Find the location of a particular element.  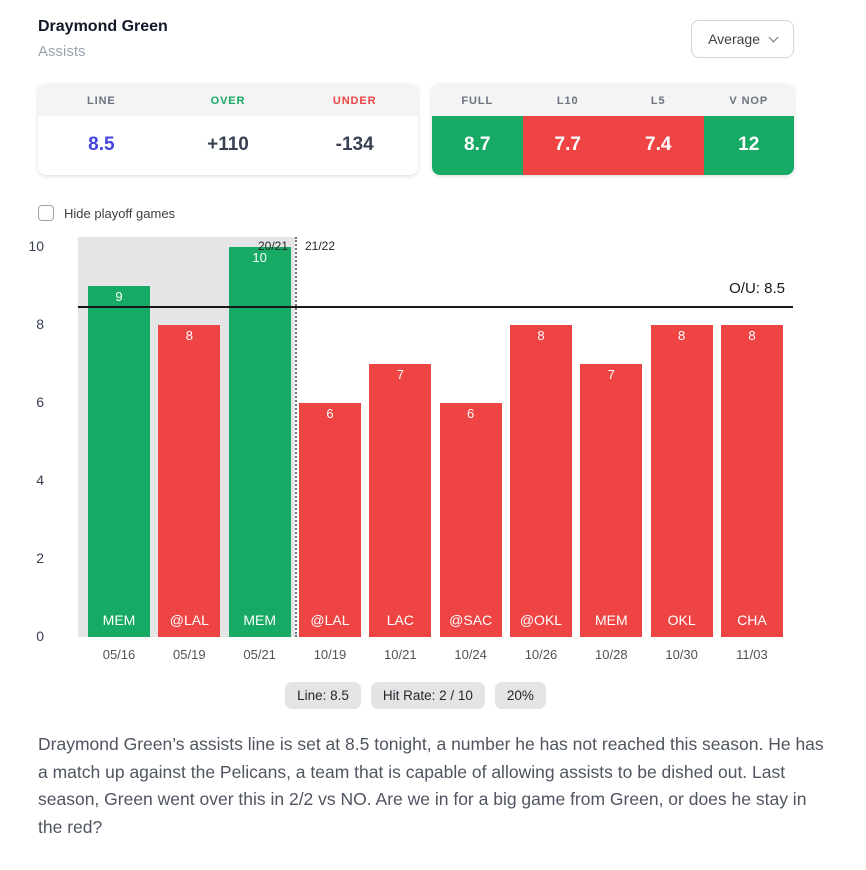

bar-opponent: OKL is located at coordinates (681, 620).